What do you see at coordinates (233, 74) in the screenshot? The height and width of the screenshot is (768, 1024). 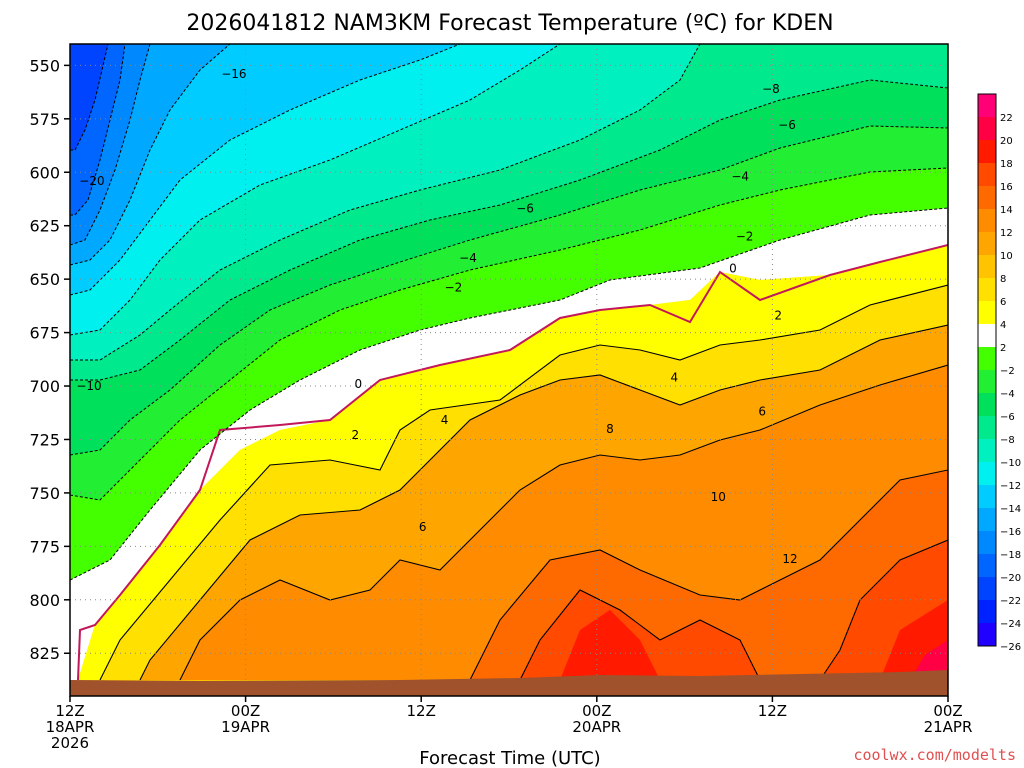 I see `contour-label: −16` at bounding box center [233, 74].